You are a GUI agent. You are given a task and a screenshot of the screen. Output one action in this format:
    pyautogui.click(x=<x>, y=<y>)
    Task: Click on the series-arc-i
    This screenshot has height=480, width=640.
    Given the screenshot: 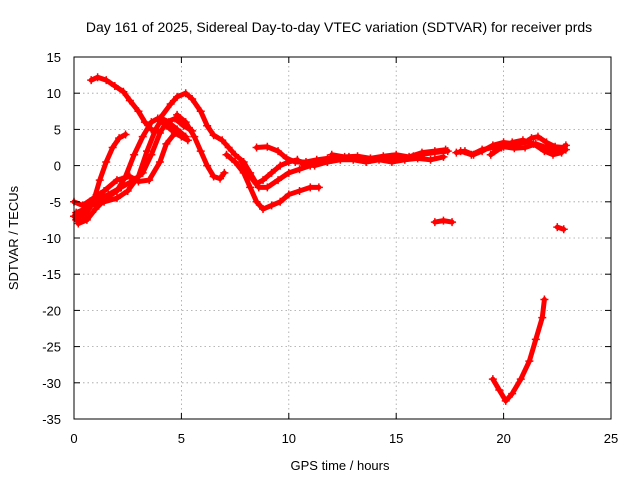 What is the action you would take?
    pyautogui.click(x=272, y=182)
    